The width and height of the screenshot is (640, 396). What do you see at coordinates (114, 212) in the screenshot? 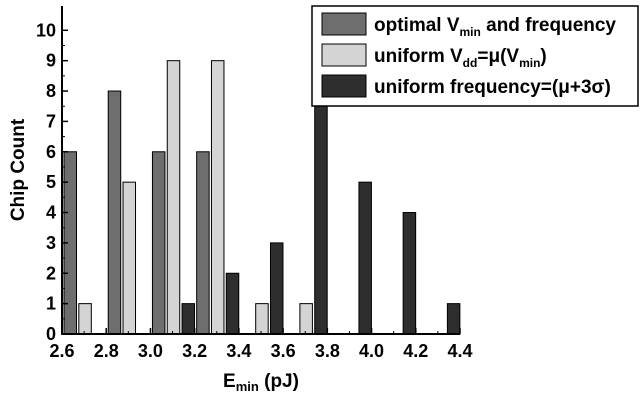
I see `bar-series1-bin2` at bounding box center [114, 212].